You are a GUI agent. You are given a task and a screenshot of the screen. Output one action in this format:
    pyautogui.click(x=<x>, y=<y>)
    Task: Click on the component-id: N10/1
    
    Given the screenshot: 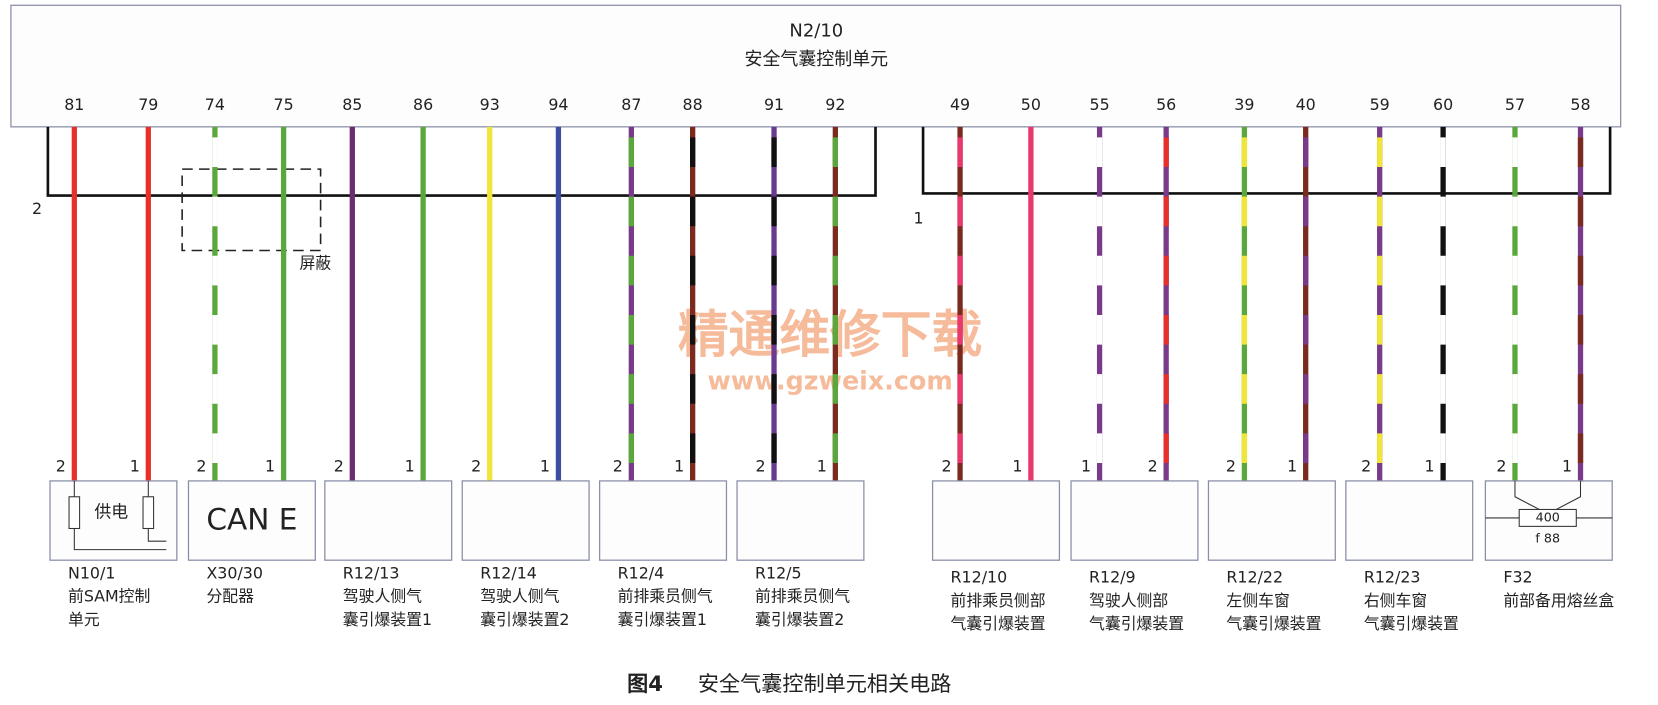 What is the action you would take?
    pyautogui.click(x=91, y=572)
    